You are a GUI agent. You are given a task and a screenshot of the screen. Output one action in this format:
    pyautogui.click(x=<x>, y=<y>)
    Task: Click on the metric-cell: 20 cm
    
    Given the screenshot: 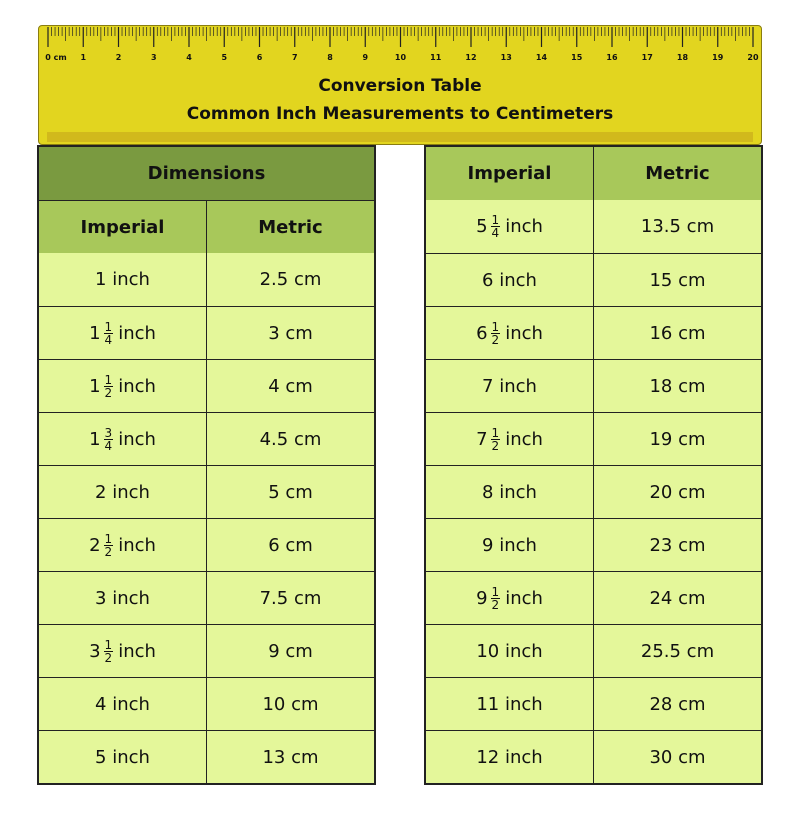 What is the action you would take?
    pyautogui.click(x=677, y=492)
    